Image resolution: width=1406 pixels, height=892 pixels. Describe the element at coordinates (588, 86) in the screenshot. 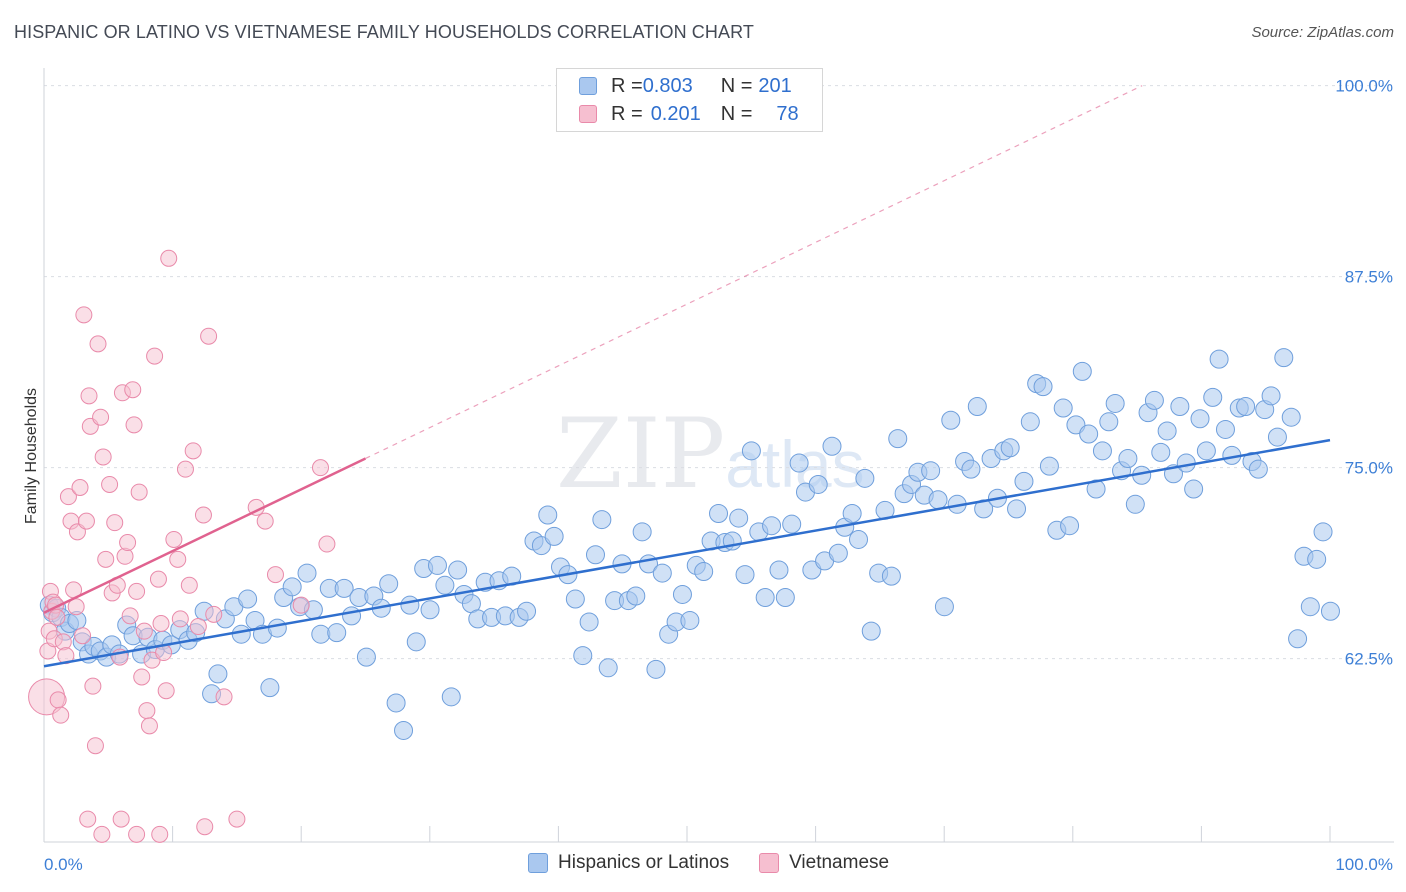

I see `legend-swatch-blue` at that location.